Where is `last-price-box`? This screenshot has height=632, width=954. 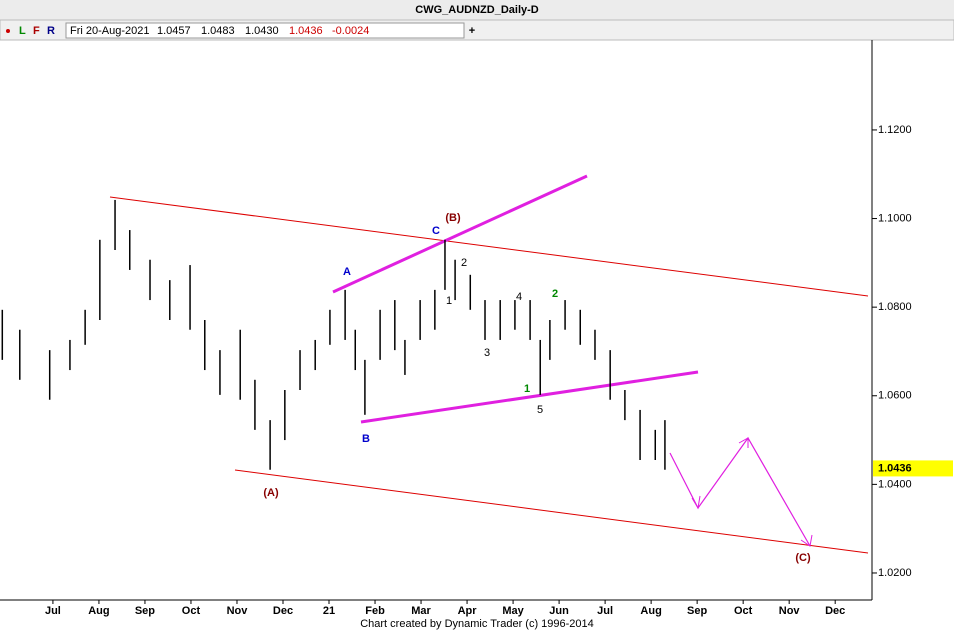
last-price-box is located at coordinates (913, 468).